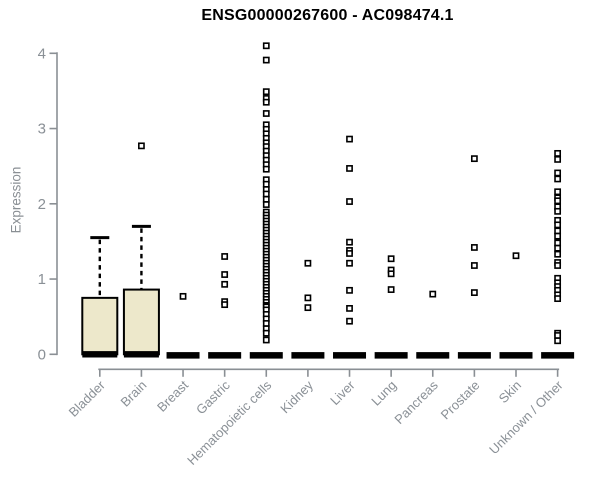  I want to click on x-tick-label: Liver, so click(342, 392).